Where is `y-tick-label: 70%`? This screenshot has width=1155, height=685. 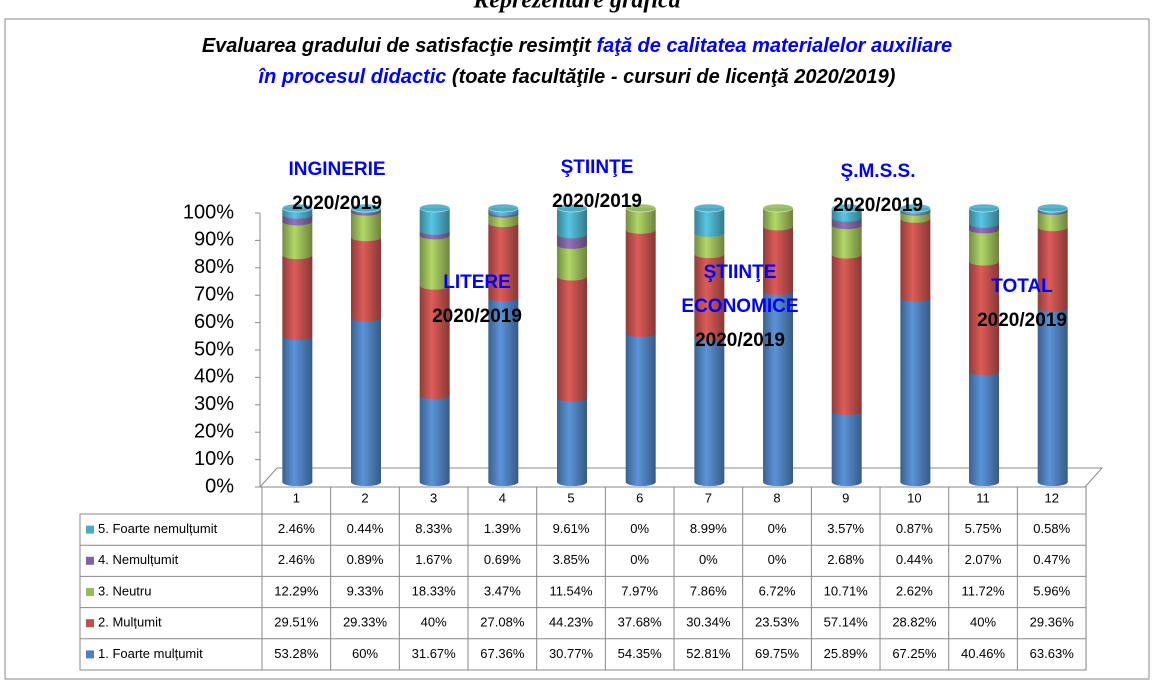 y-tick-label: 70% is located at coordinates (214, 294).